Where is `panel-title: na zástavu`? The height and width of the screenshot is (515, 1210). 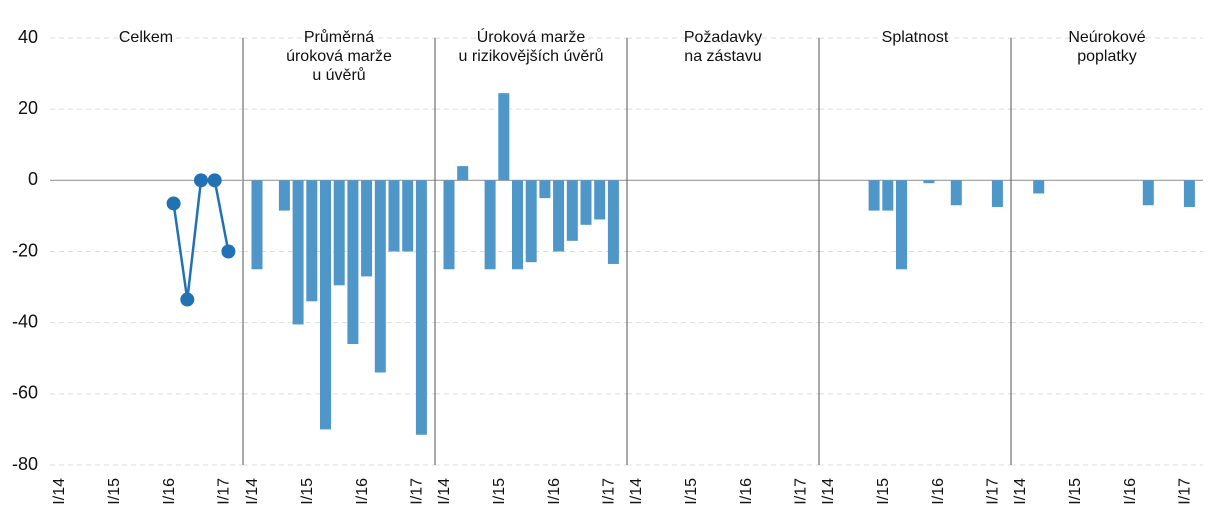
panel-title: na zástavu is located at coordinates (722, 56).